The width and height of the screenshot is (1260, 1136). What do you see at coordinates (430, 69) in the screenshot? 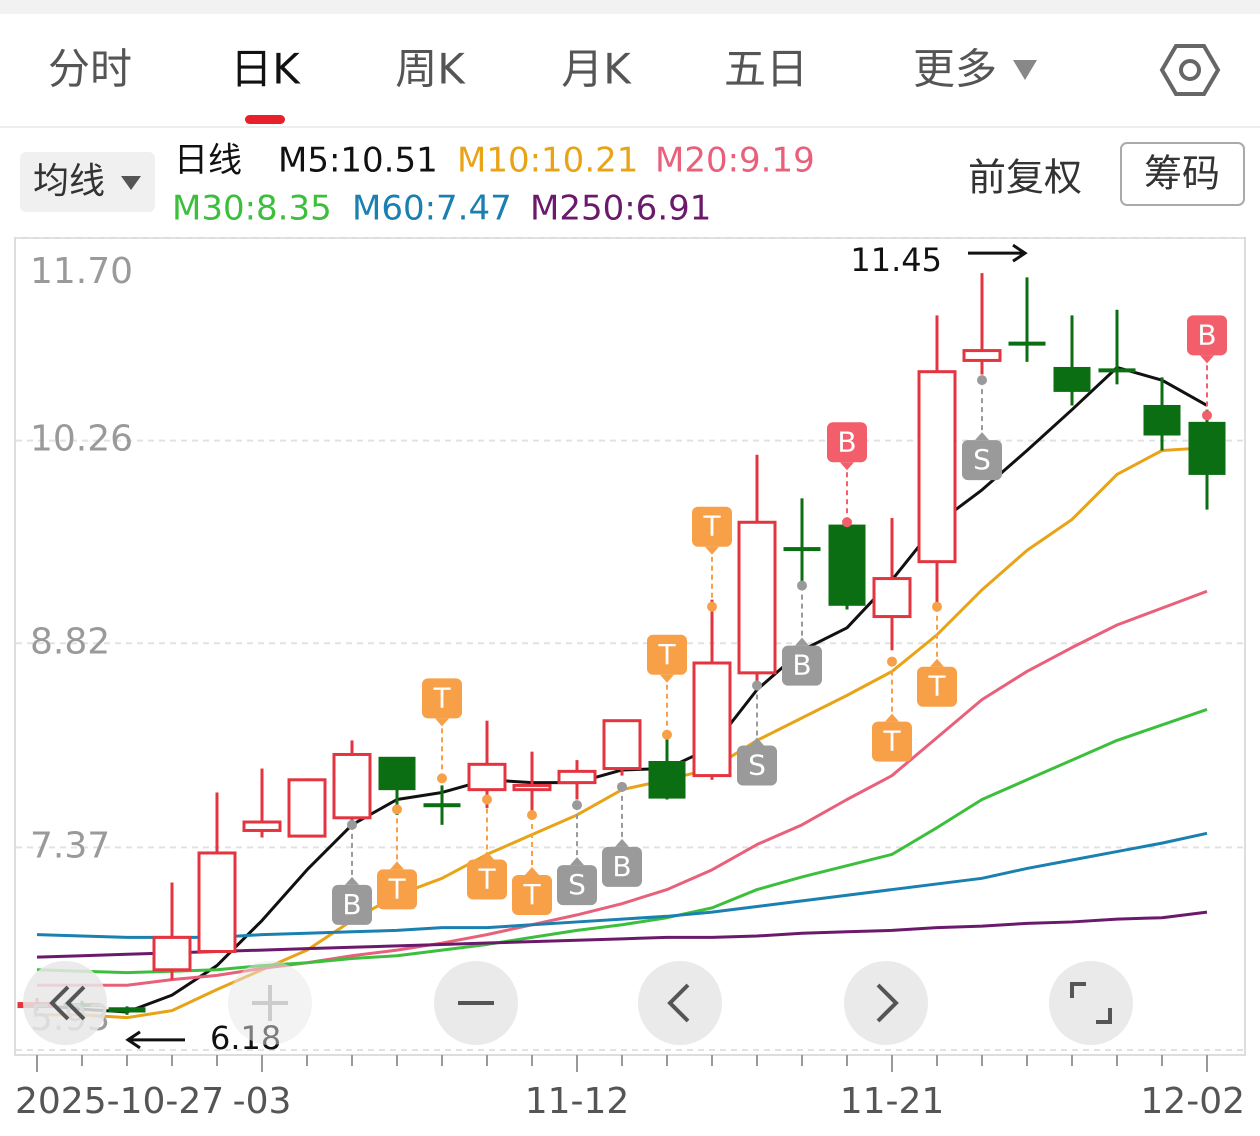
I see `tab: 周K` at bounding box center [430, 69].